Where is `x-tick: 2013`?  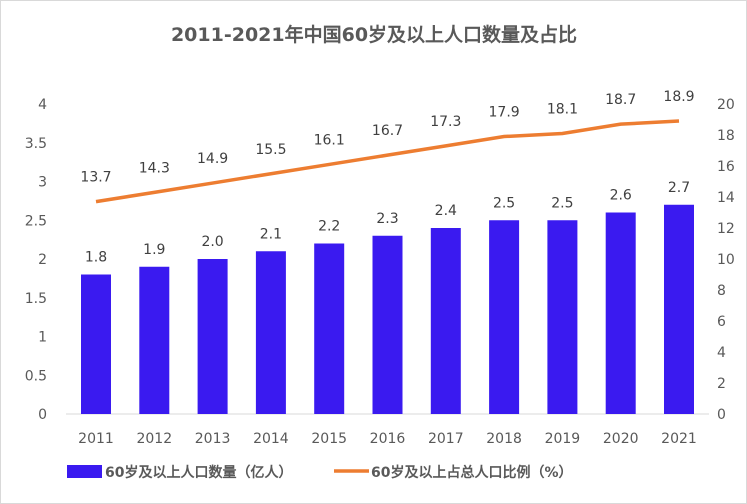 x-tick: 2013 is located at coordinates (213, 439).